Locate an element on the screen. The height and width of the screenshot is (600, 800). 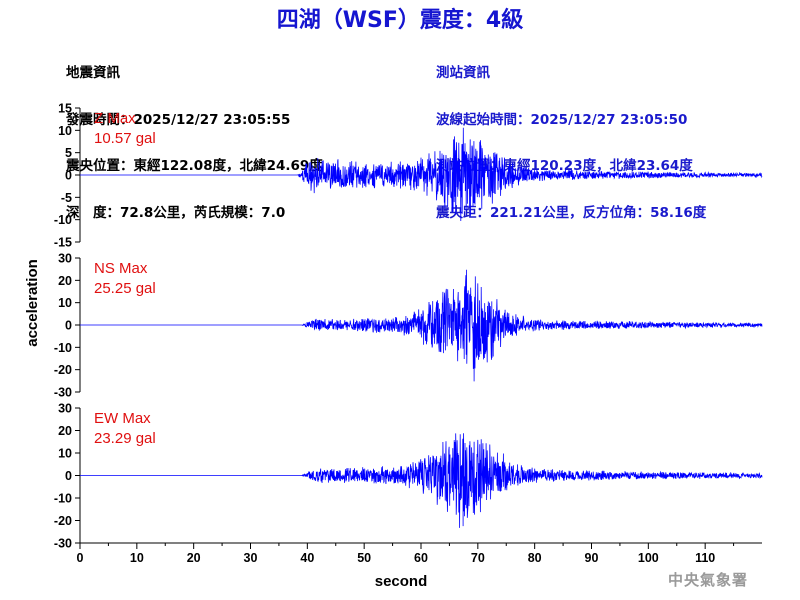
max-value-z: 10.57 gal is located at coordinates (125, 138).